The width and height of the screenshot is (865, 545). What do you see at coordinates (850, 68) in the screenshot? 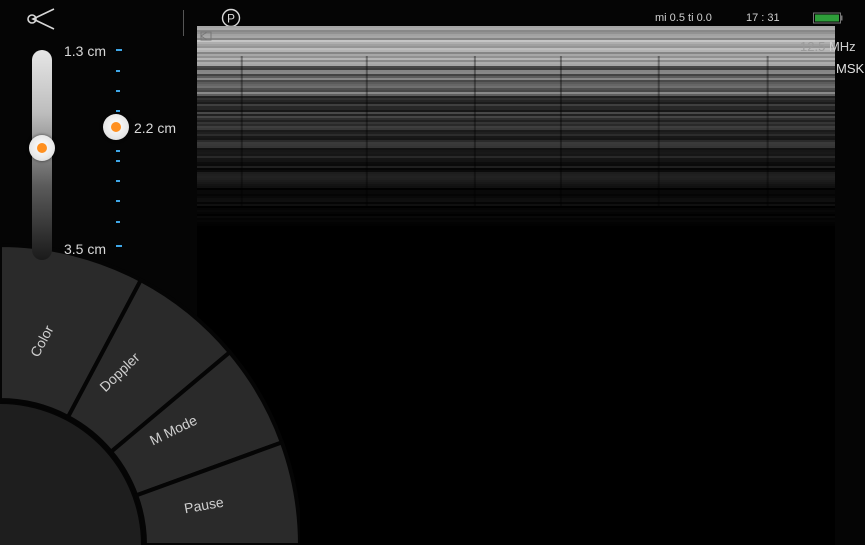
I see `preset-label: MSK` at bounding box center [850, 68].